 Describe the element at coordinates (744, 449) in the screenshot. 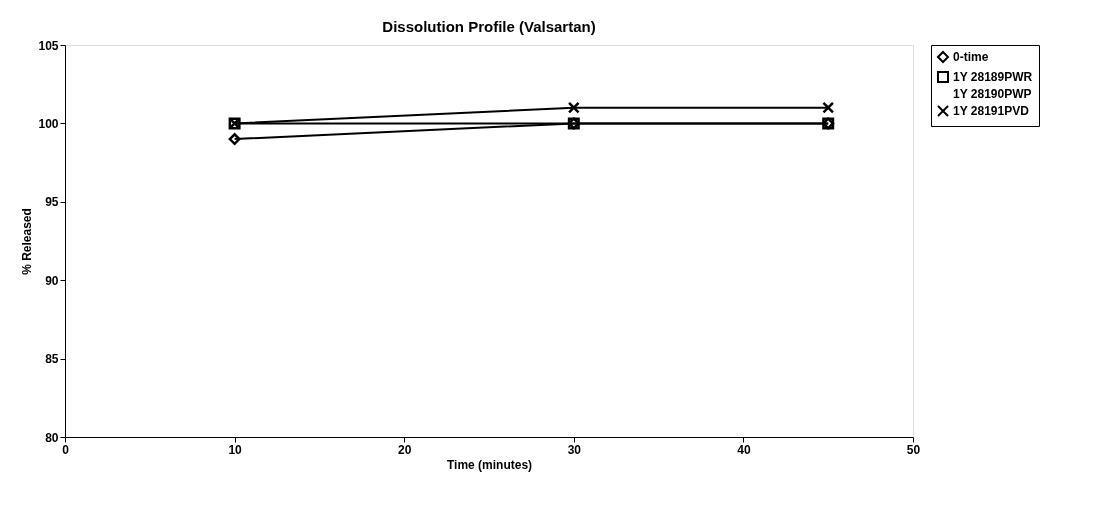

I see `x-tick-label: 40` at that location.